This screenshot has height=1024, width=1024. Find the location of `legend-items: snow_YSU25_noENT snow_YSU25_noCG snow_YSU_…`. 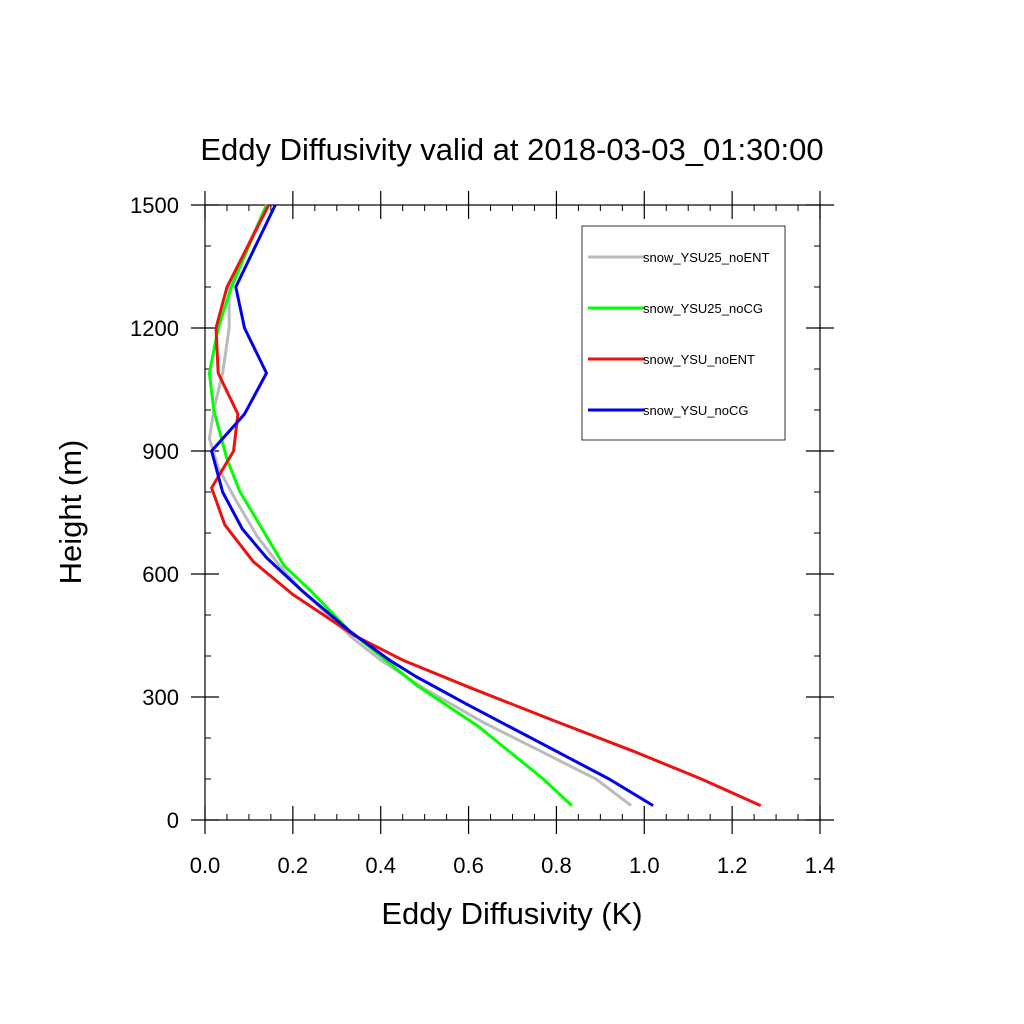

legend-items: snow_YSU25_noENT snow_YSU25_noCG snow_YSU_… is located at coordinates (679, 334).